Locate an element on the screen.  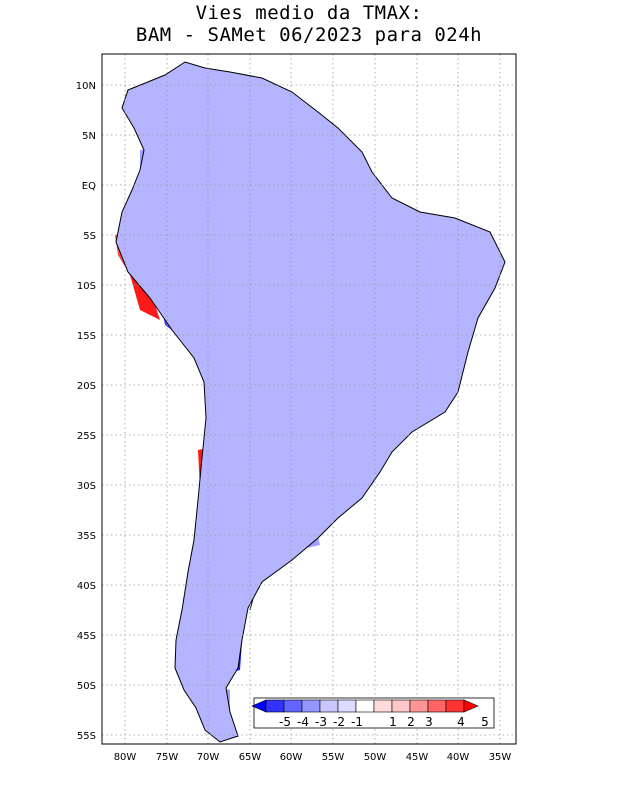
lon-label: 55W is located at coordinates (333, 757).